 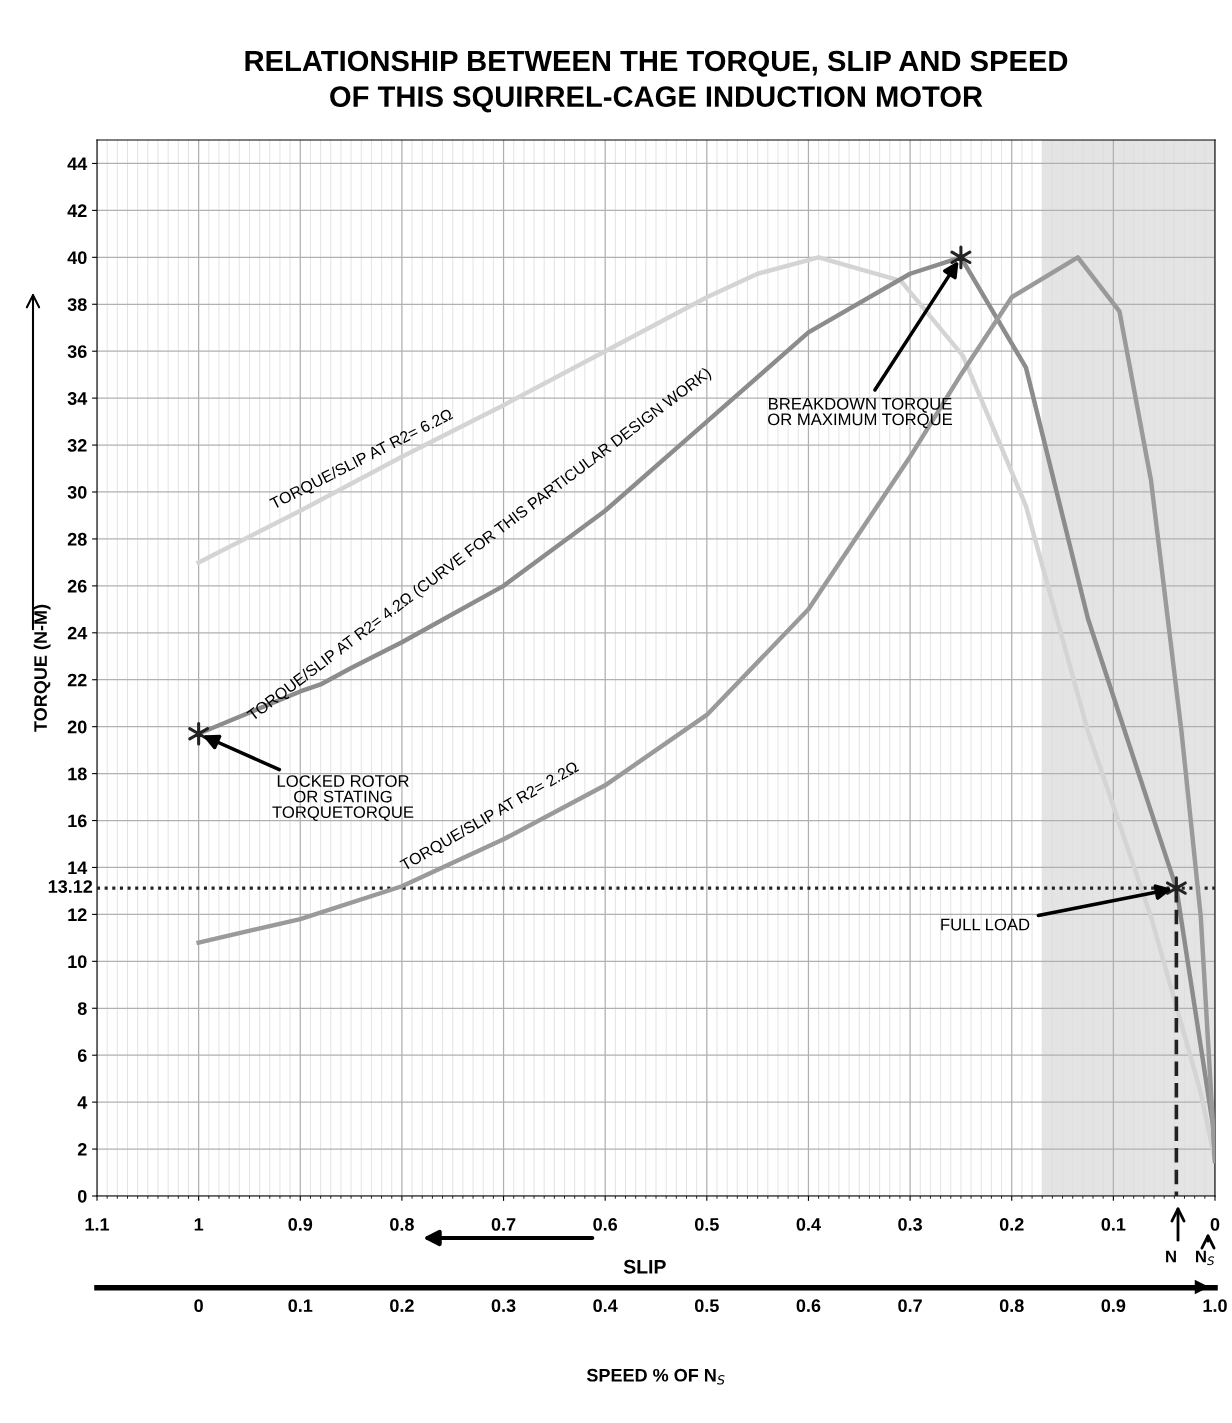 What do you see at coordinates (985, 924) in the screenshot?
I see `annotation: FULL LOAD` at bounding box center [985, 924].